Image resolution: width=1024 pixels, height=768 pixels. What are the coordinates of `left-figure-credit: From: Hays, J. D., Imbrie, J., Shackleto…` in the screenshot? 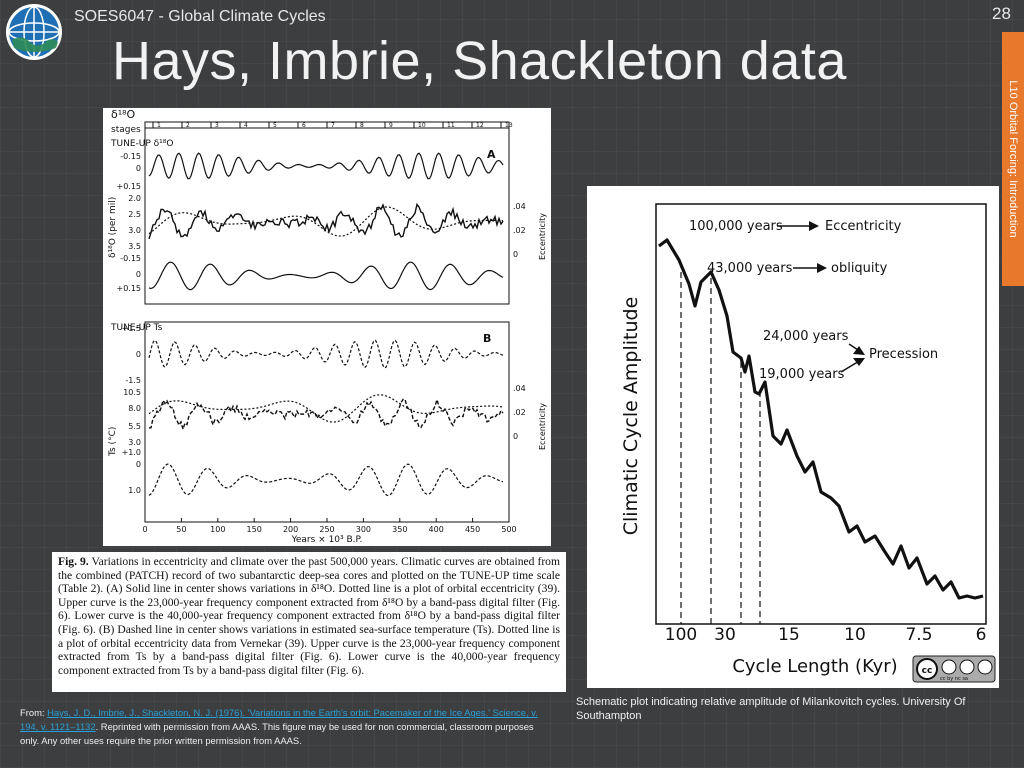 It's located at (285, 727).